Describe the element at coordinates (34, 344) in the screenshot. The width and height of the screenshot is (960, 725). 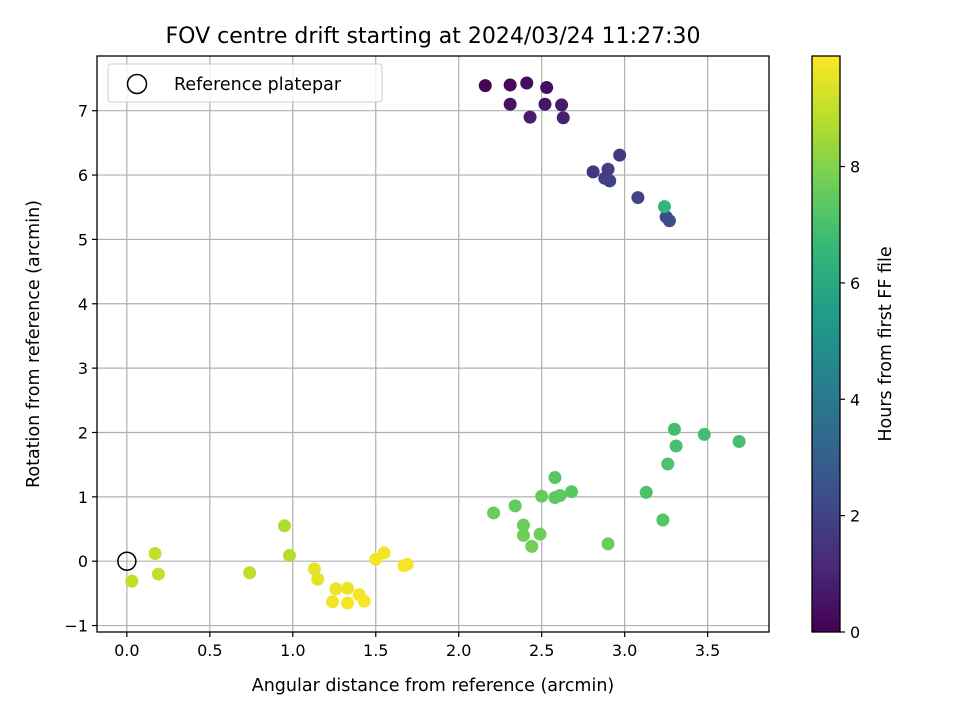
I see `y-axis-label: Rotation from reference (arcmin)` at that location.